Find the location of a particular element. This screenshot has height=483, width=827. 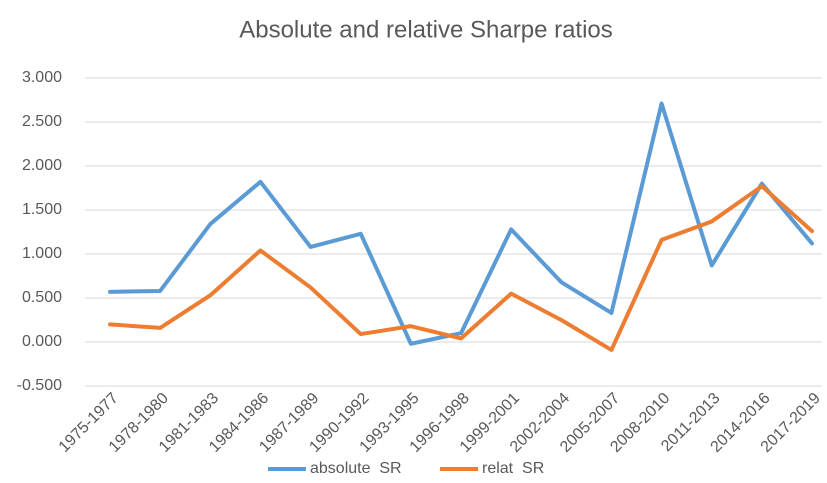

legend-label: absolute SR is located at coordinates (356, 468).